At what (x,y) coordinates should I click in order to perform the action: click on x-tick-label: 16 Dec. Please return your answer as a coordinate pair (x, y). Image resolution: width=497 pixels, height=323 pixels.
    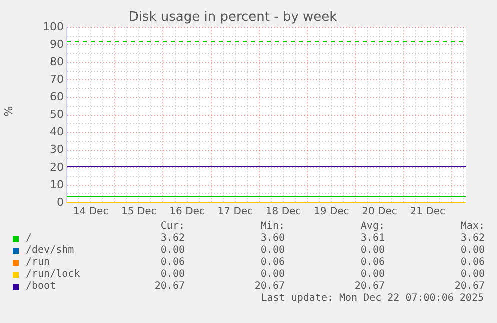
    Looking at the image, I should click on (187, 212).